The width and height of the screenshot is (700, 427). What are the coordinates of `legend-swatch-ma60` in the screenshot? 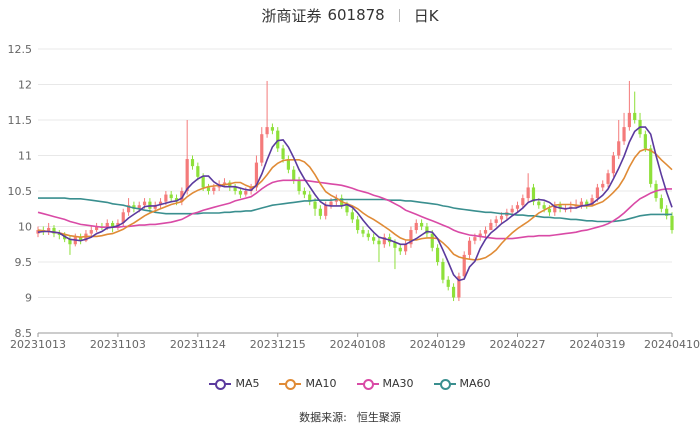 It's located at (444, 384).